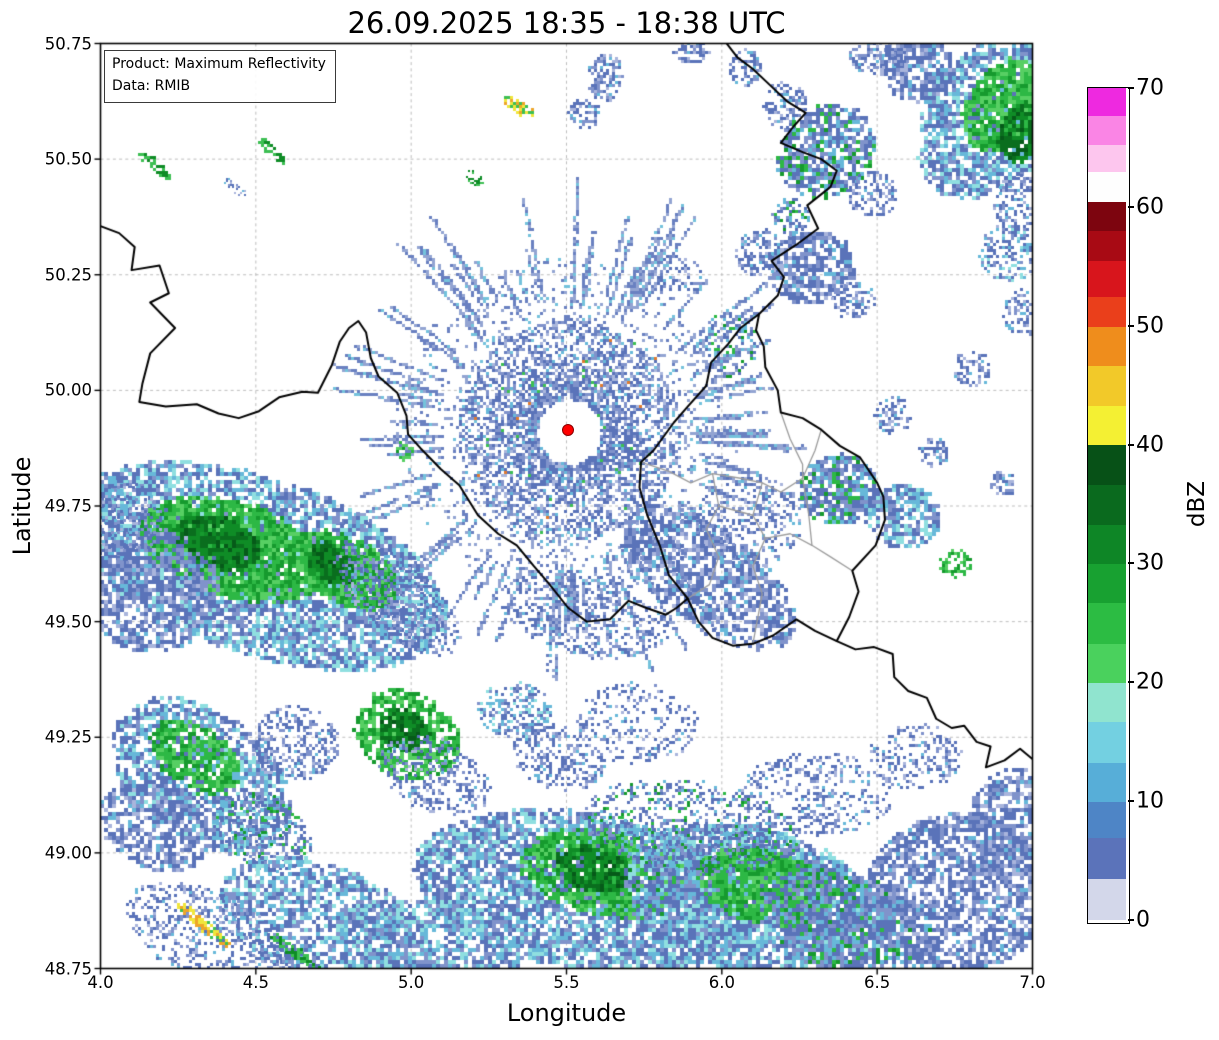 This screenshot has height=1040, width=1219. Describe the element at coordinates (68, 506) in the screenshot. I see `y-tick-label: 49.75` at that location.